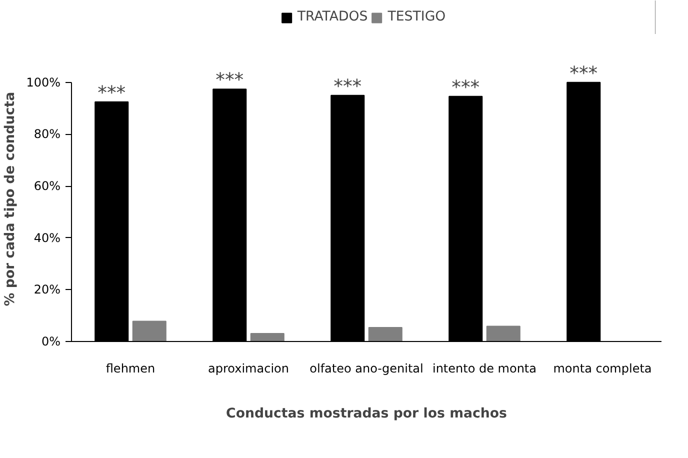  What do you see at coordinates (47, 289) in the screenshot?
I see `y-tick-label: 20%` at bounding box center [47, 289].